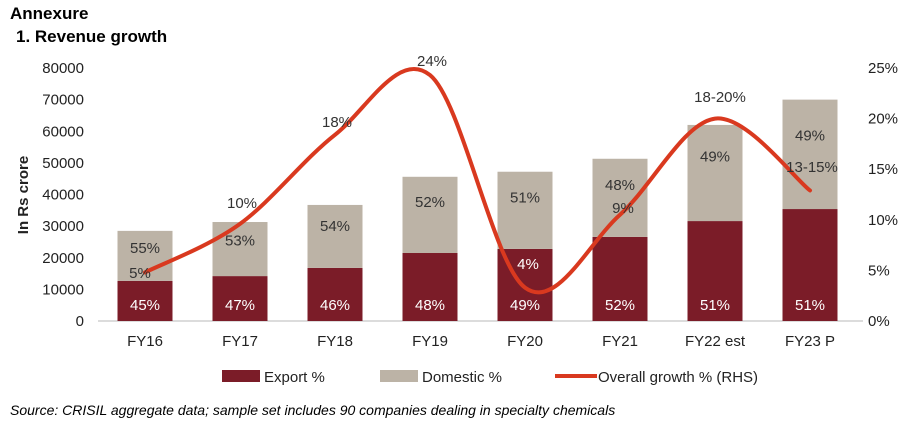 The width and height of the screenshot is (923, 428). I want to click on y-tick-label: 10000, so click(63, 289).